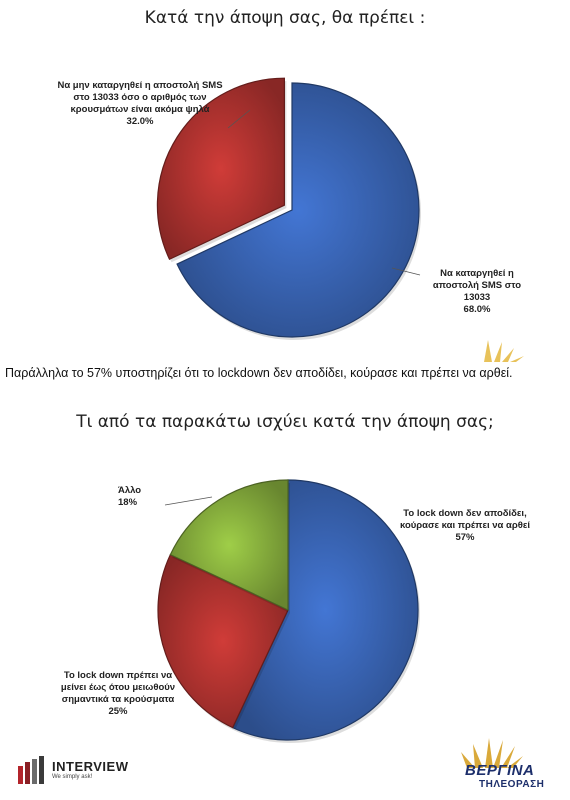  I want to click on chart1-title: Κατά την άποψη σας, θα πρέπει :, so click(285, 18).